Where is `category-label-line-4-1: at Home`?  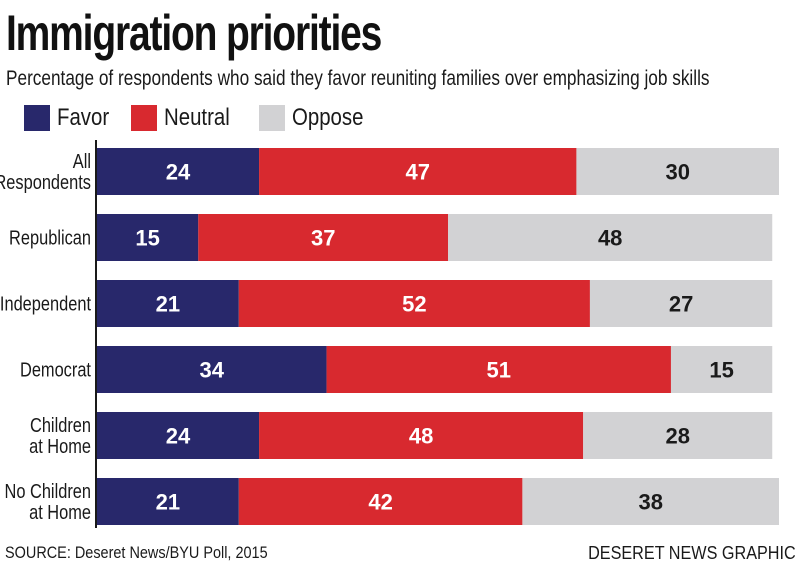
category-label-line-4-1: at Home is located at coordinates (60, 445).